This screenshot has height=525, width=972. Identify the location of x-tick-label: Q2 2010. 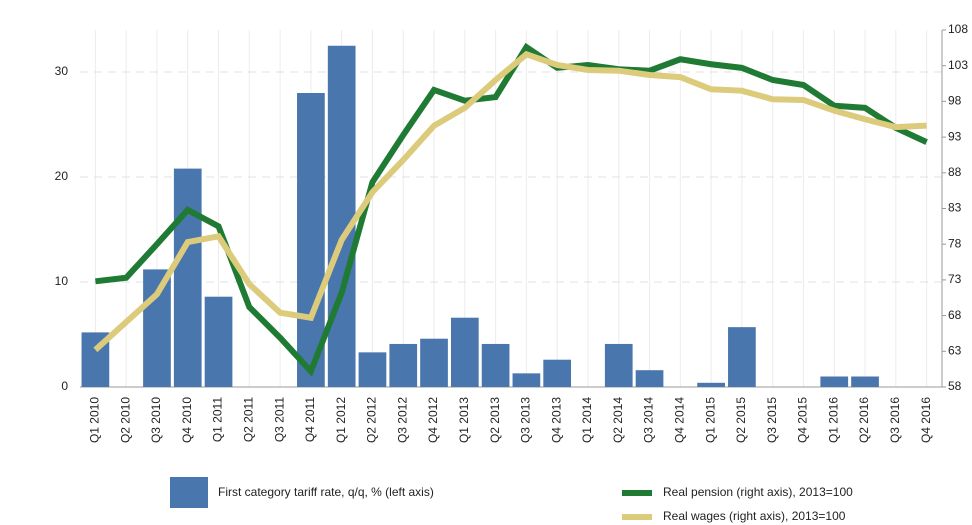
(125, 420).